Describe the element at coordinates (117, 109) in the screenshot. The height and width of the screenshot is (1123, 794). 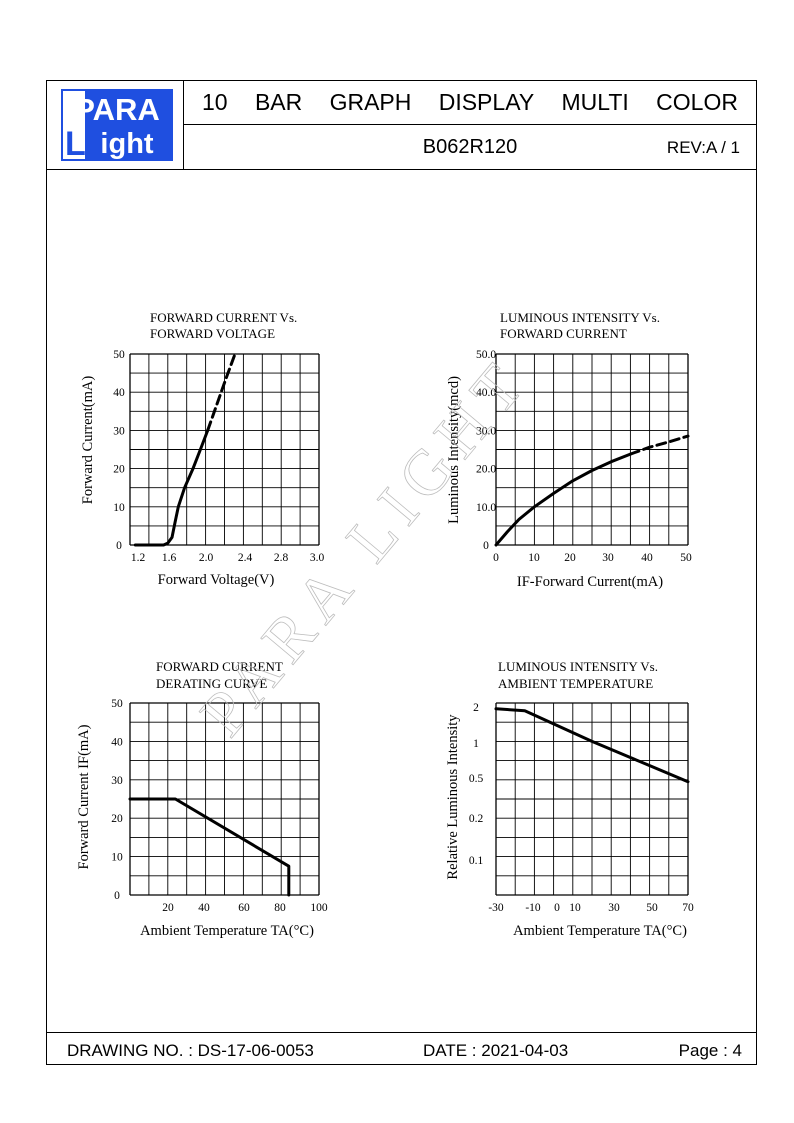
I see `logo-top-text: PARA` at that location.